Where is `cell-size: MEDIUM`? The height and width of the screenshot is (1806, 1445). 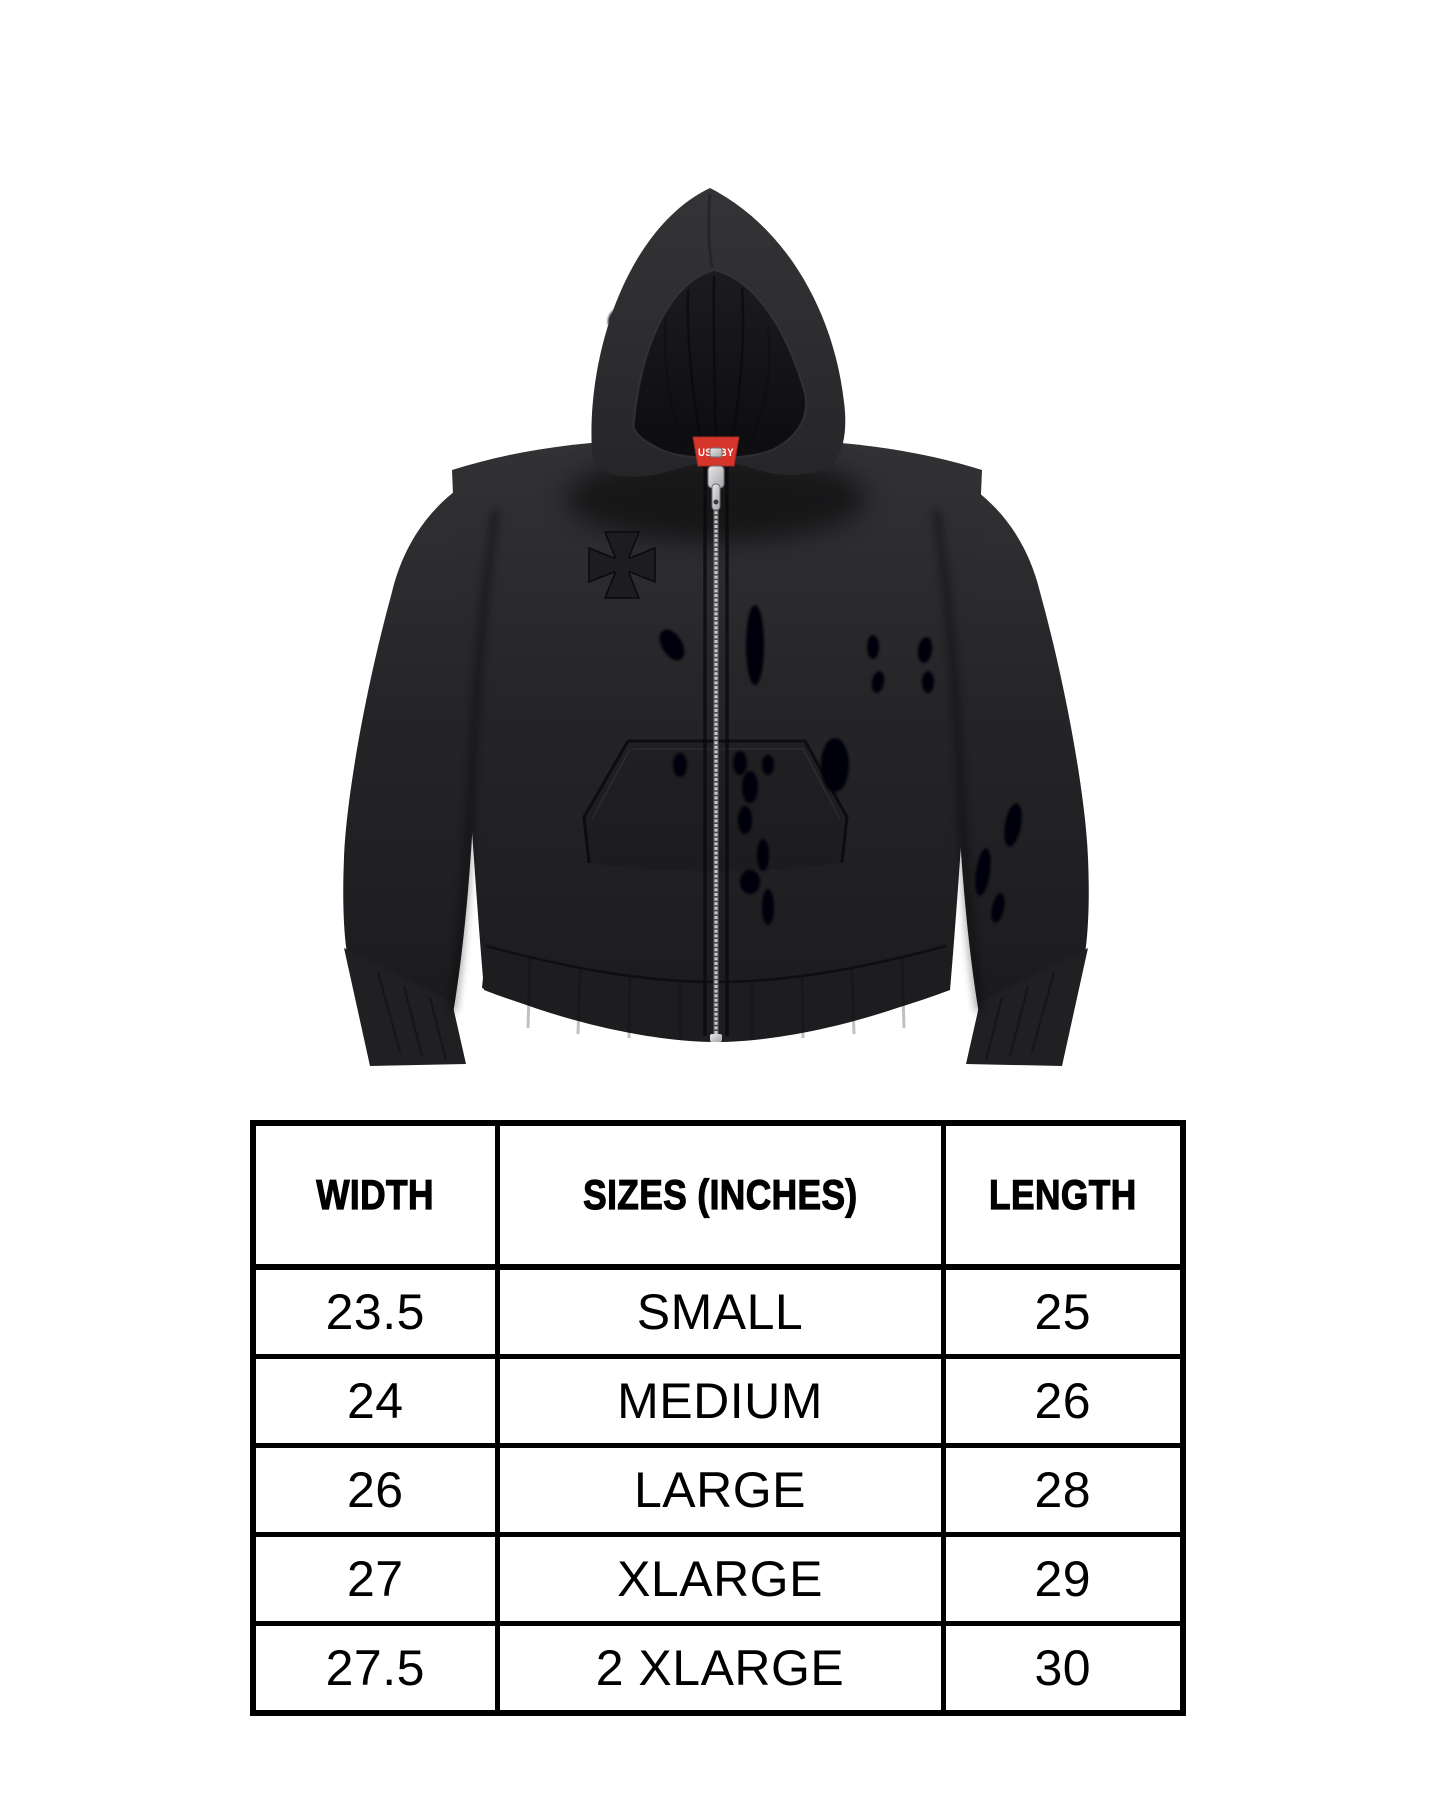 cell-size: MEDIUM is located at coordinates (720, 1401).